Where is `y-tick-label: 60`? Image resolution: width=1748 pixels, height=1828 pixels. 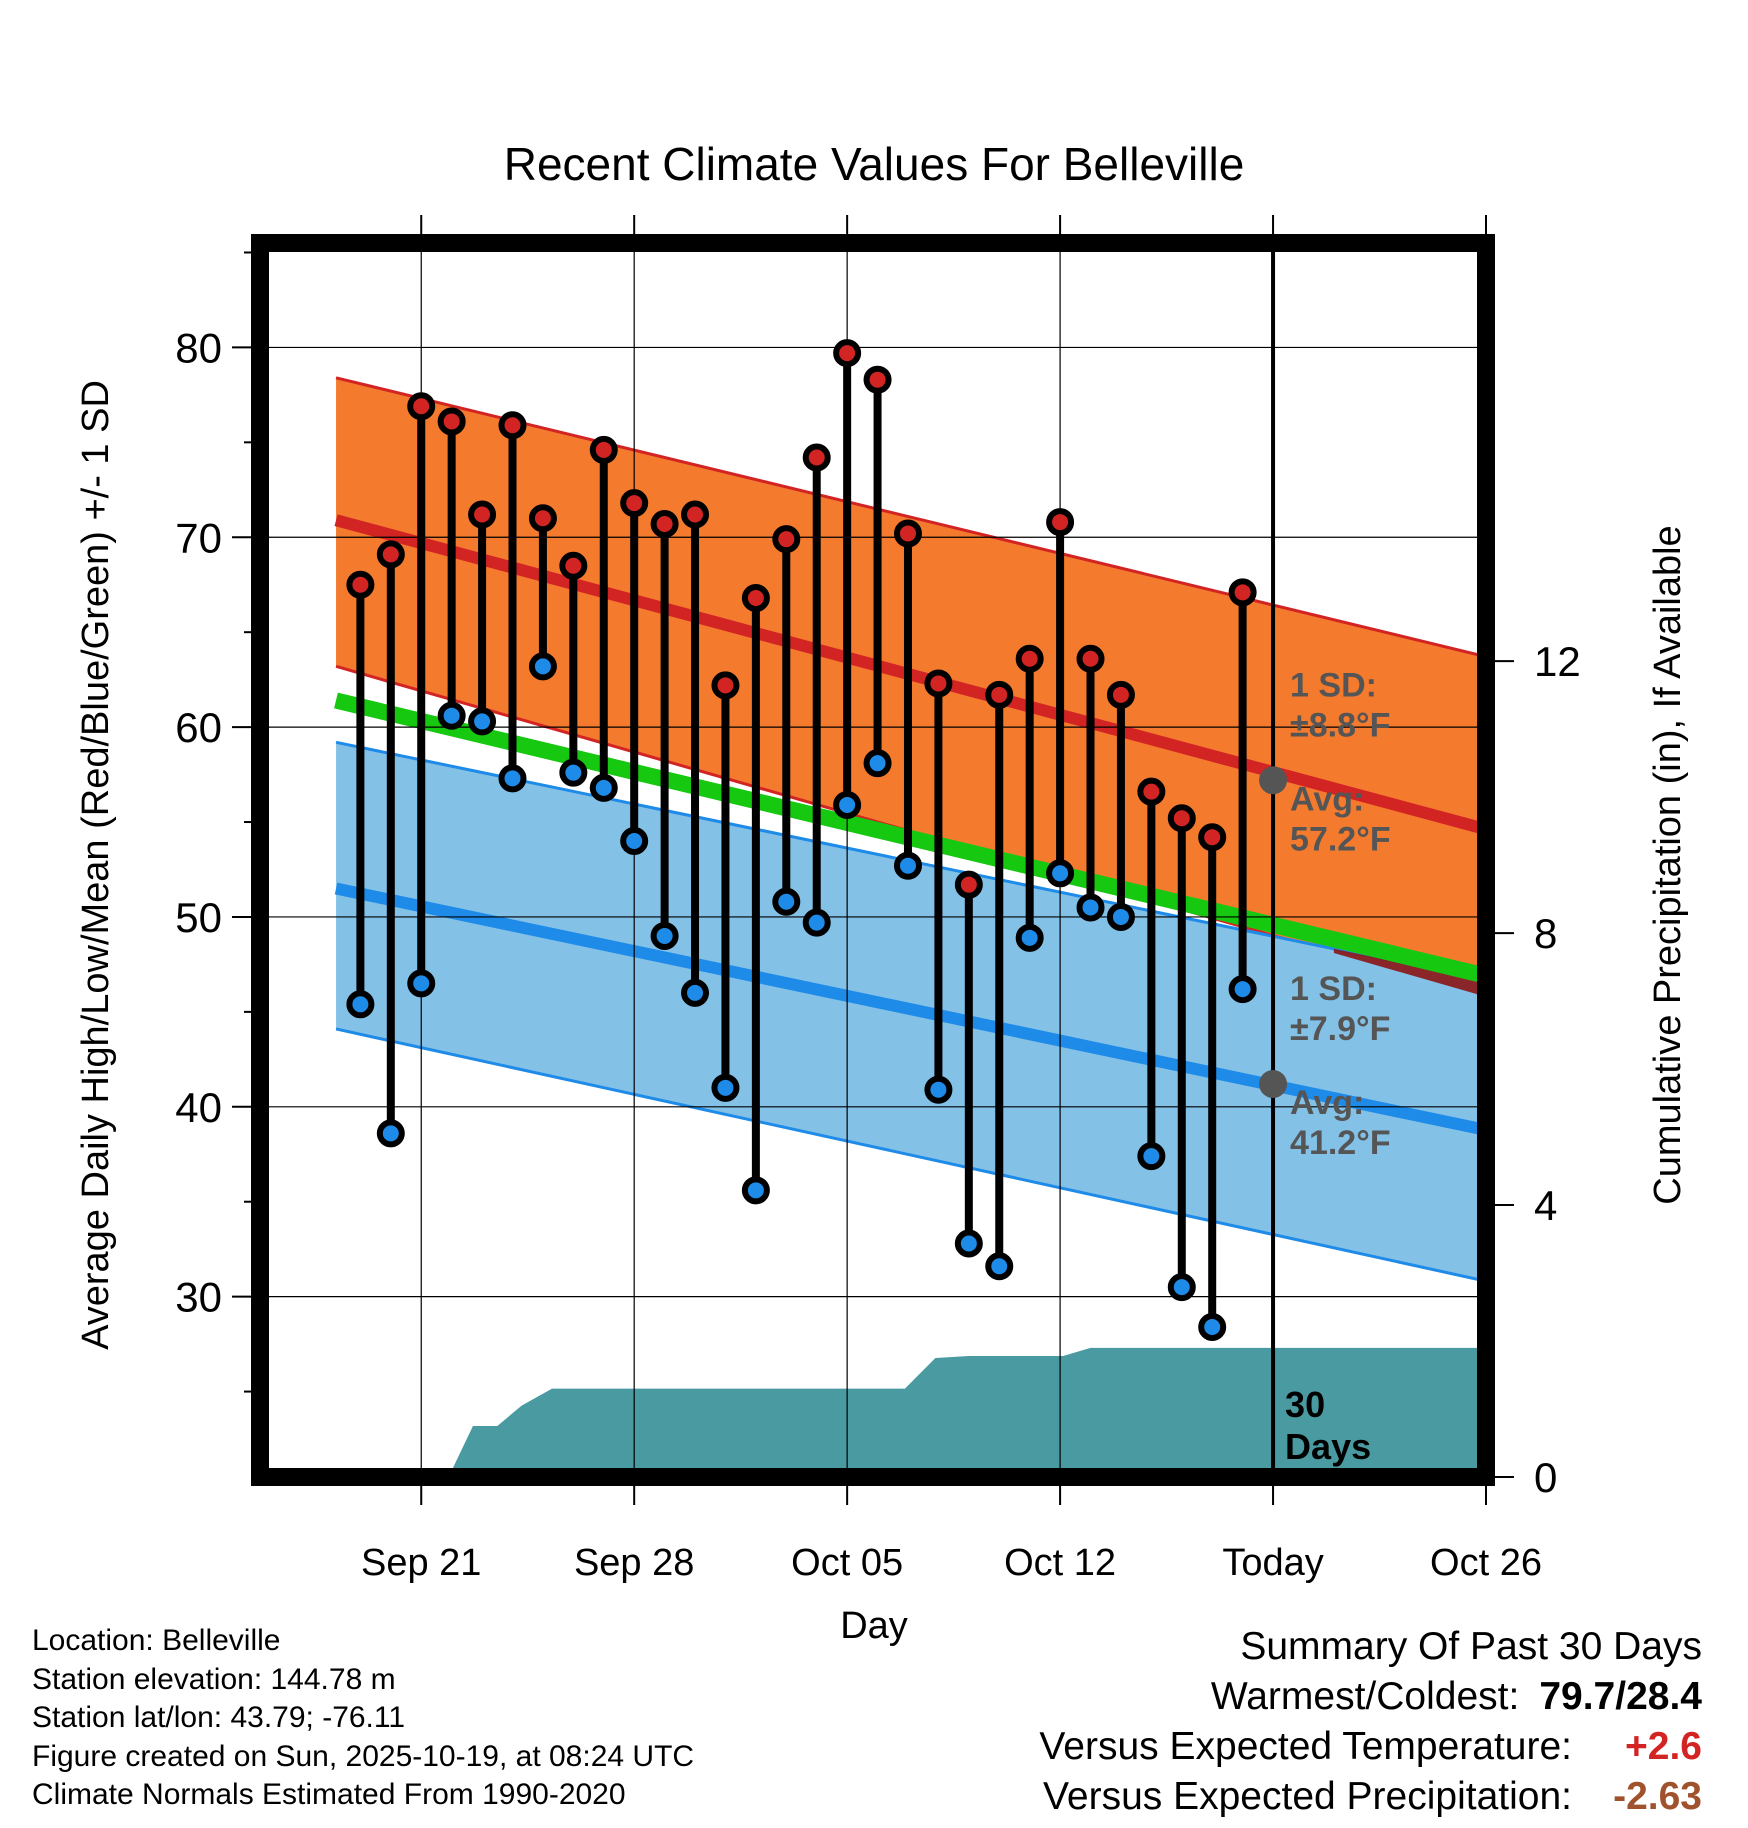 y-tick-label: 60 is located at coordinates (198, 727).